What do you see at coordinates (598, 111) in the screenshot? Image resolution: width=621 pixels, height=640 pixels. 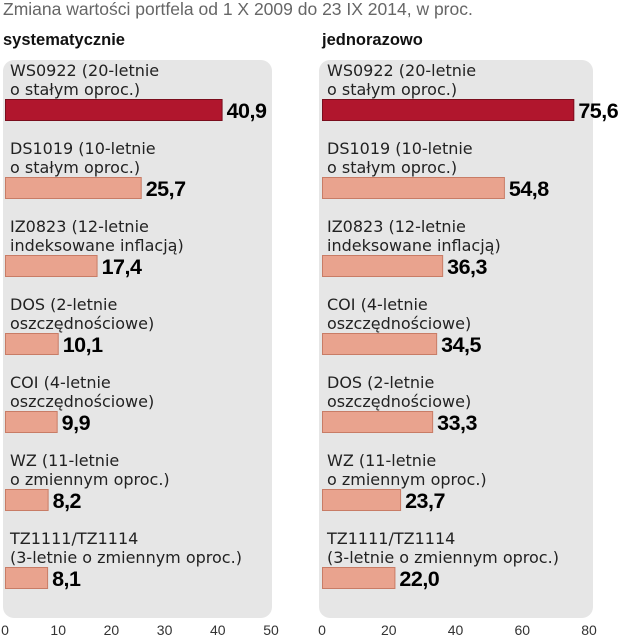 I see `value-label: 75,6` at bounding box center [598, 111].